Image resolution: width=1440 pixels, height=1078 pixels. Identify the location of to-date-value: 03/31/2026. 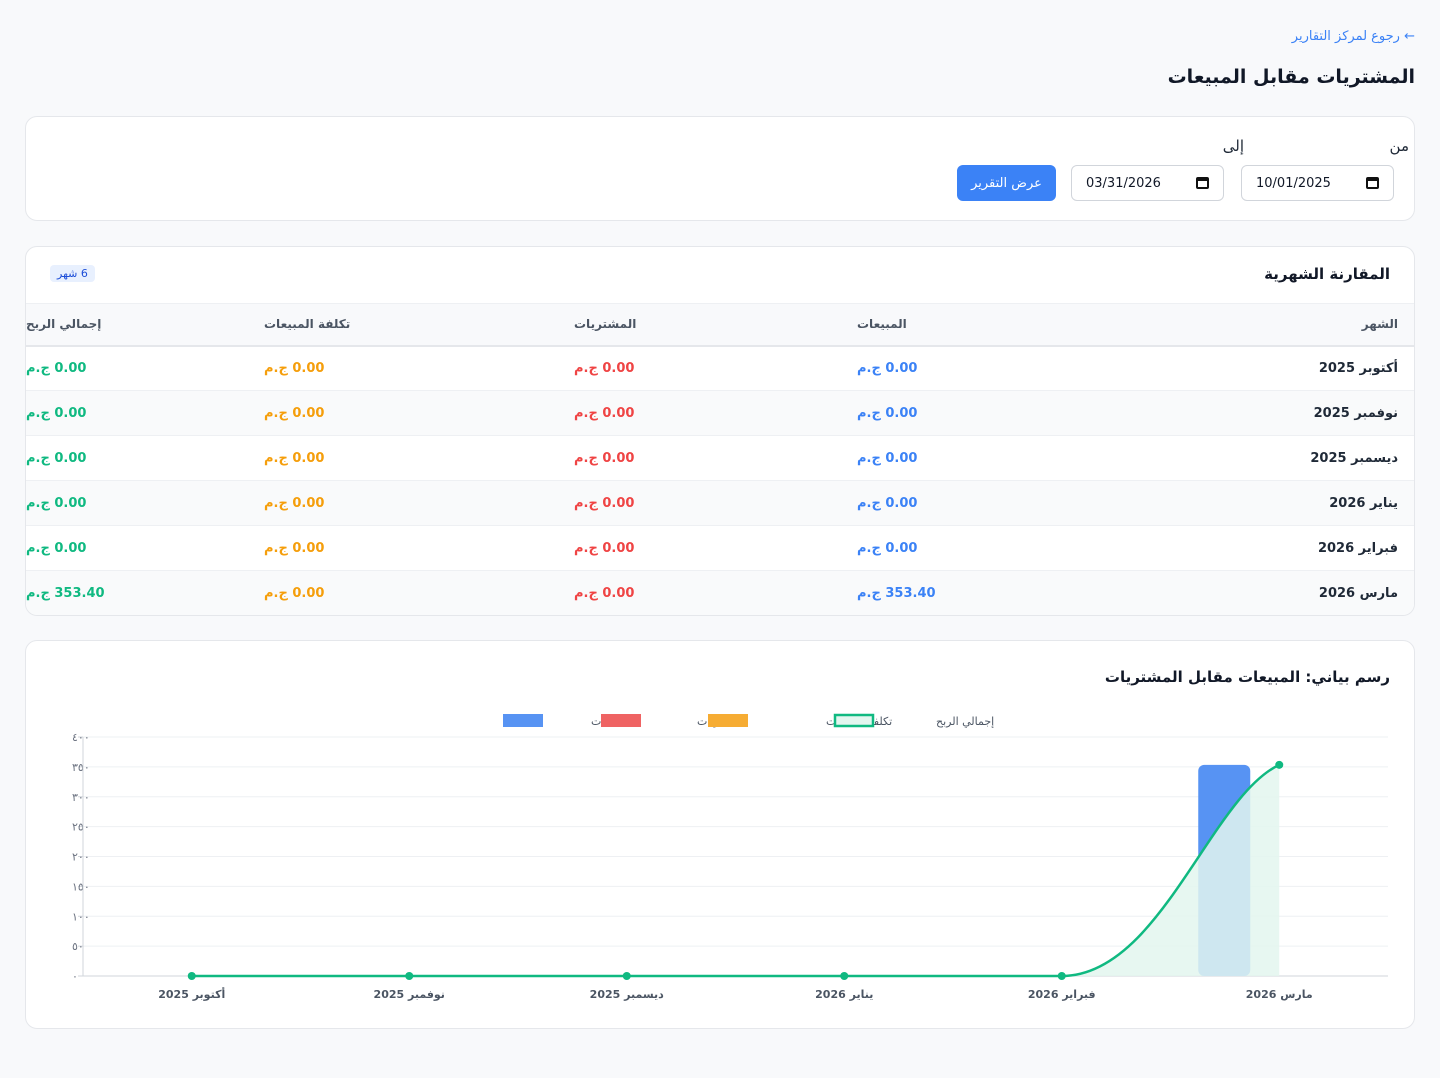
(1123, 183).